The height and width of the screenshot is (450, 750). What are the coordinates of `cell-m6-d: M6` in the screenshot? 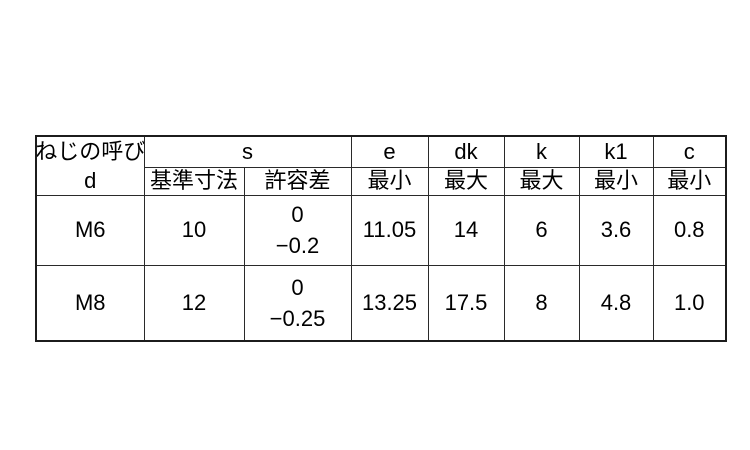 It's located at (90, 230).